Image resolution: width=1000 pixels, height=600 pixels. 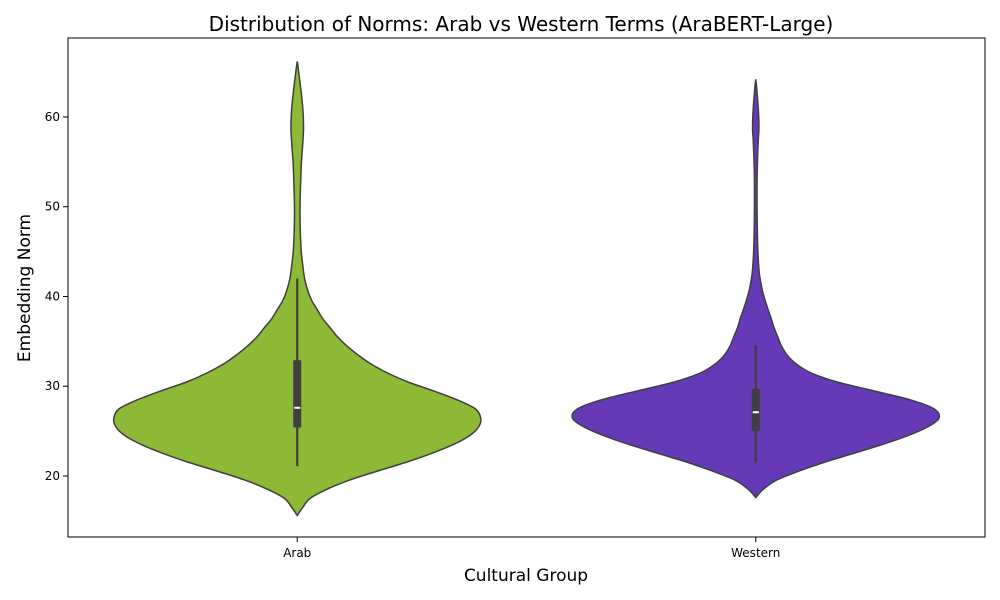 What do you see at coordinates (531, 548) in the screenshot?
I see `x-axis-ticks: Arab Western` at bounding box center [531, 548].